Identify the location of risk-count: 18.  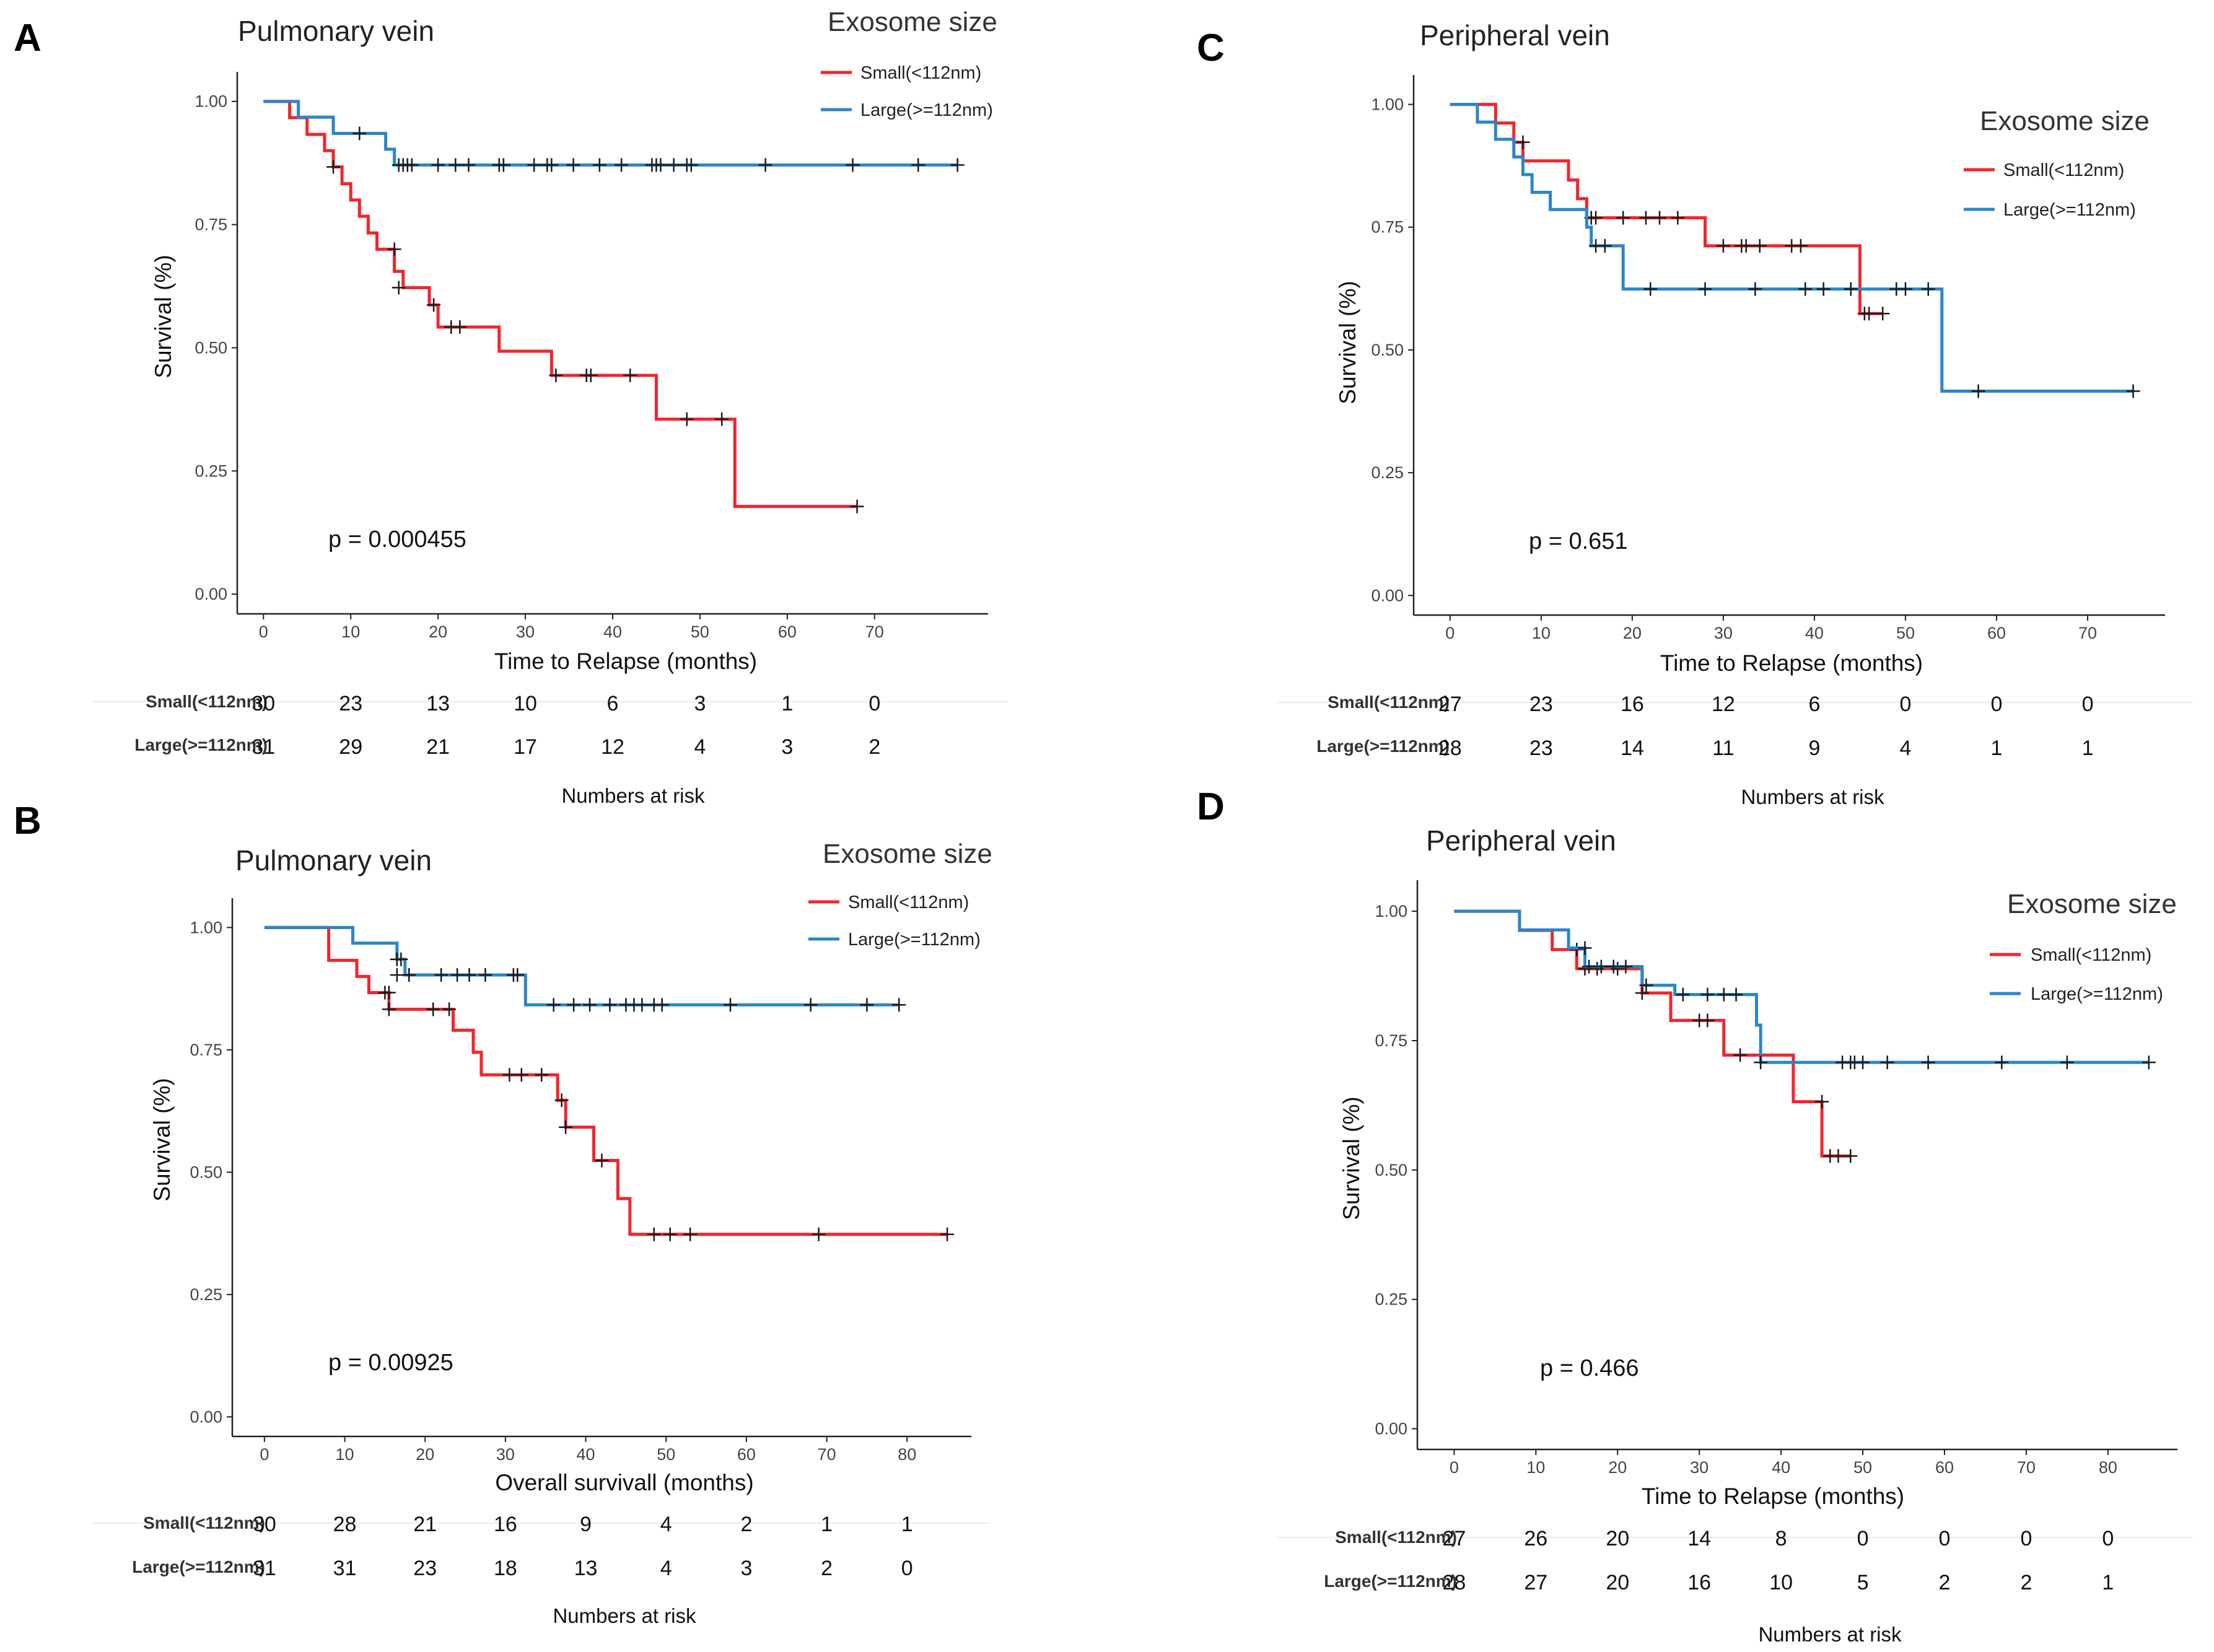
(506, 1569).